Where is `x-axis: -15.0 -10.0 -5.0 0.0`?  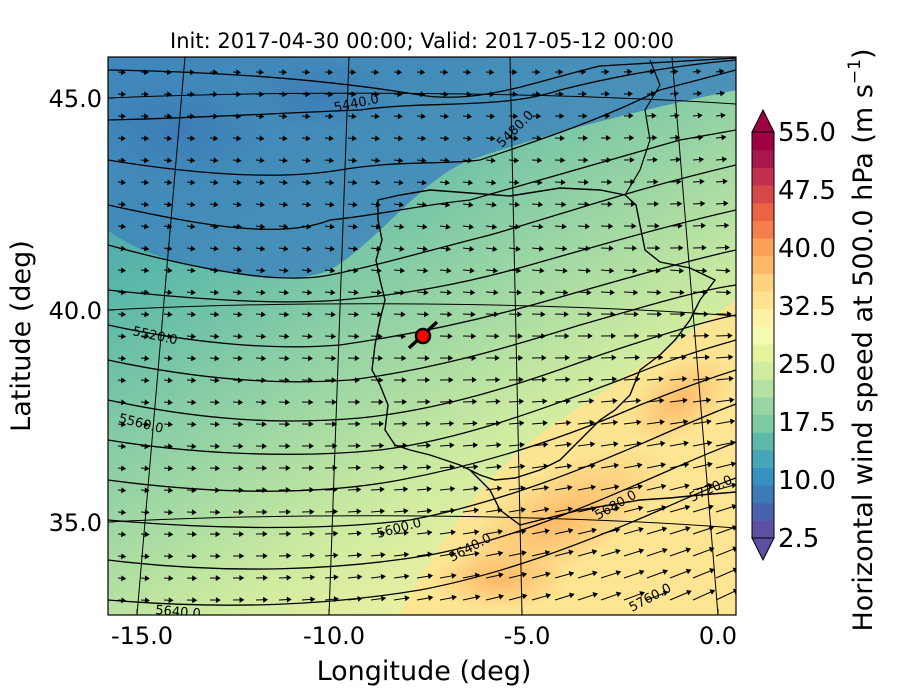
x-axis: -15.0 -10.0 -5.0 0.0 is located at coordinates (424, 629).